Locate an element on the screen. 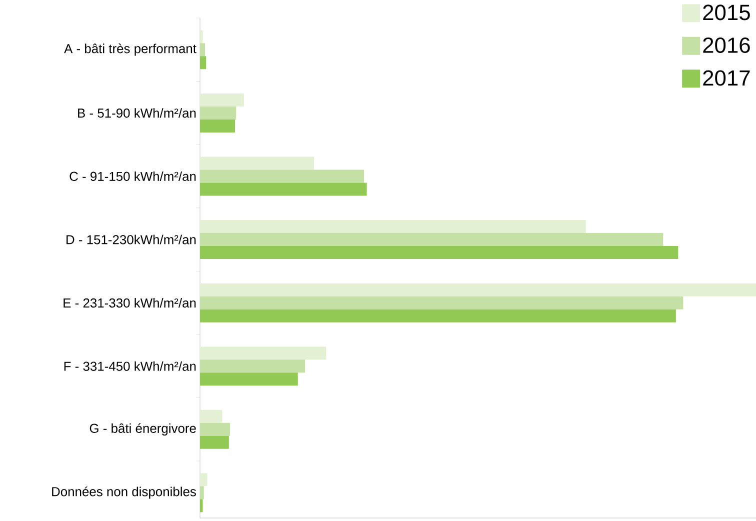 The image size is (756, 521). legend-label: 2016 is located at coordinates (726, 45).